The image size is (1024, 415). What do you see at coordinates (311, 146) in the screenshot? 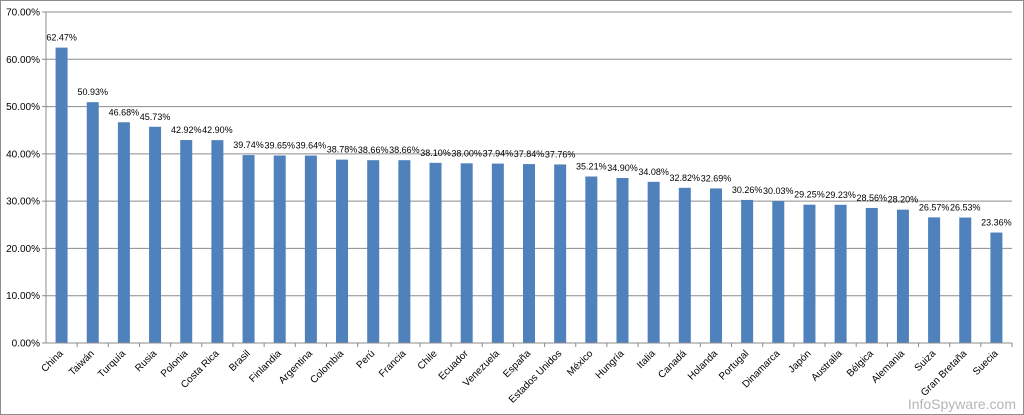
I see `data-label: 39.64%` at bounding box center [311, 146].